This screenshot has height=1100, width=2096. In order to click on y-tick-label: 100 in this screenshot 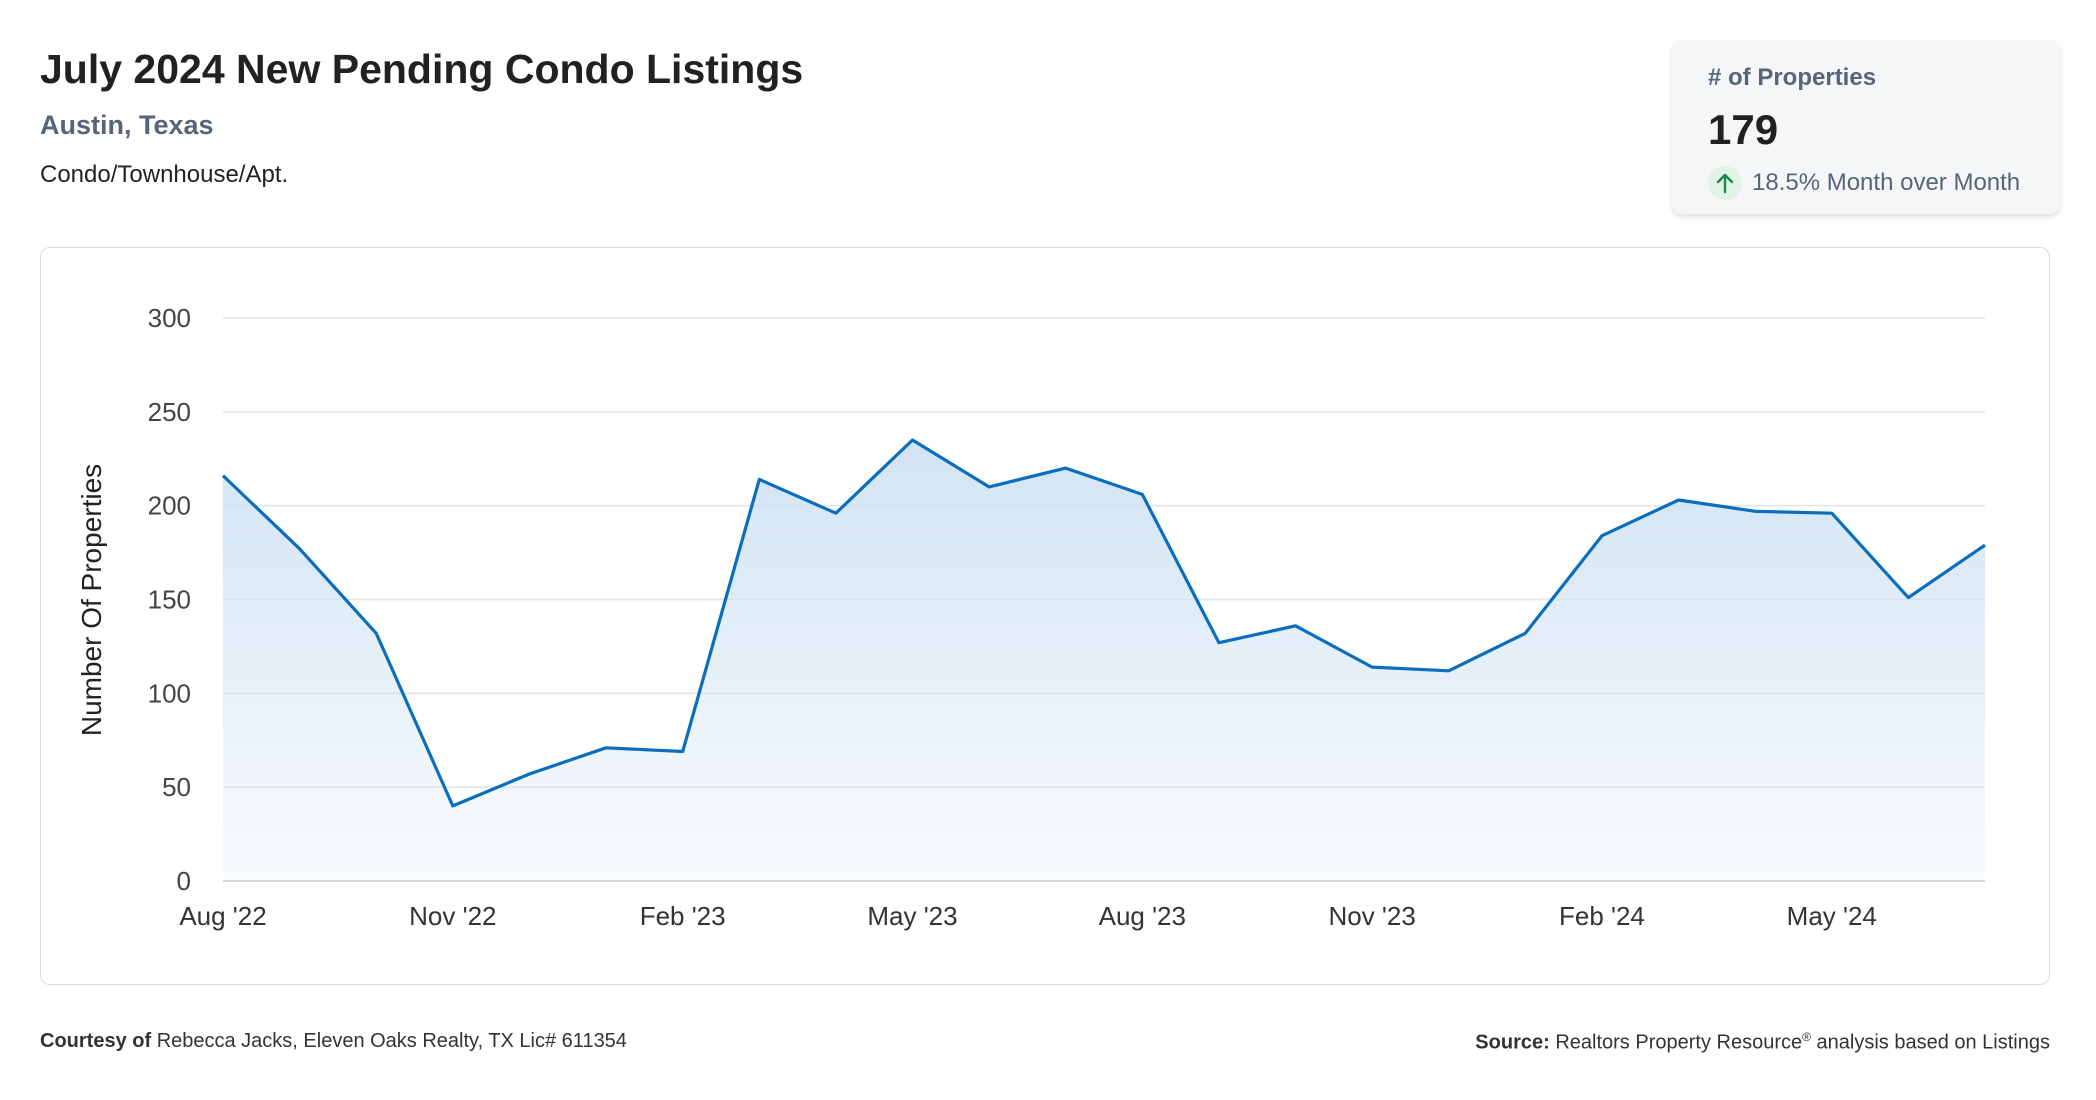, I will do `click(169, 693)`.